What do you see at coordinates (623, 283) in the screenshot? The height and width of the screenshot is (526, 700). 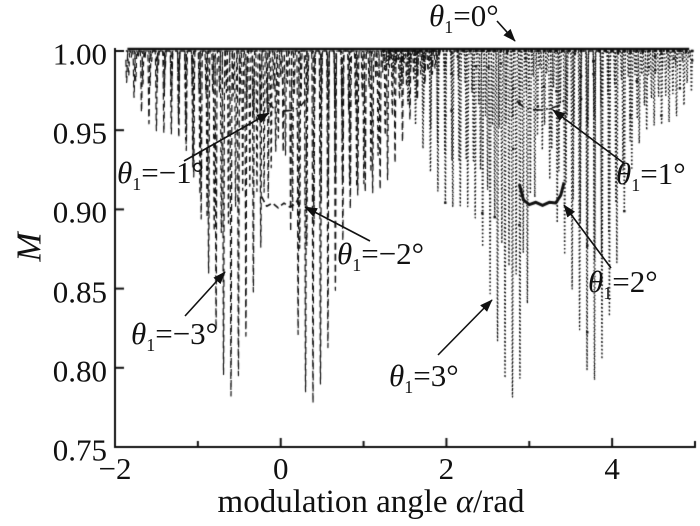 I see `annotation-label-theta-2: θ1=2°` at bounding box center [623, 283].